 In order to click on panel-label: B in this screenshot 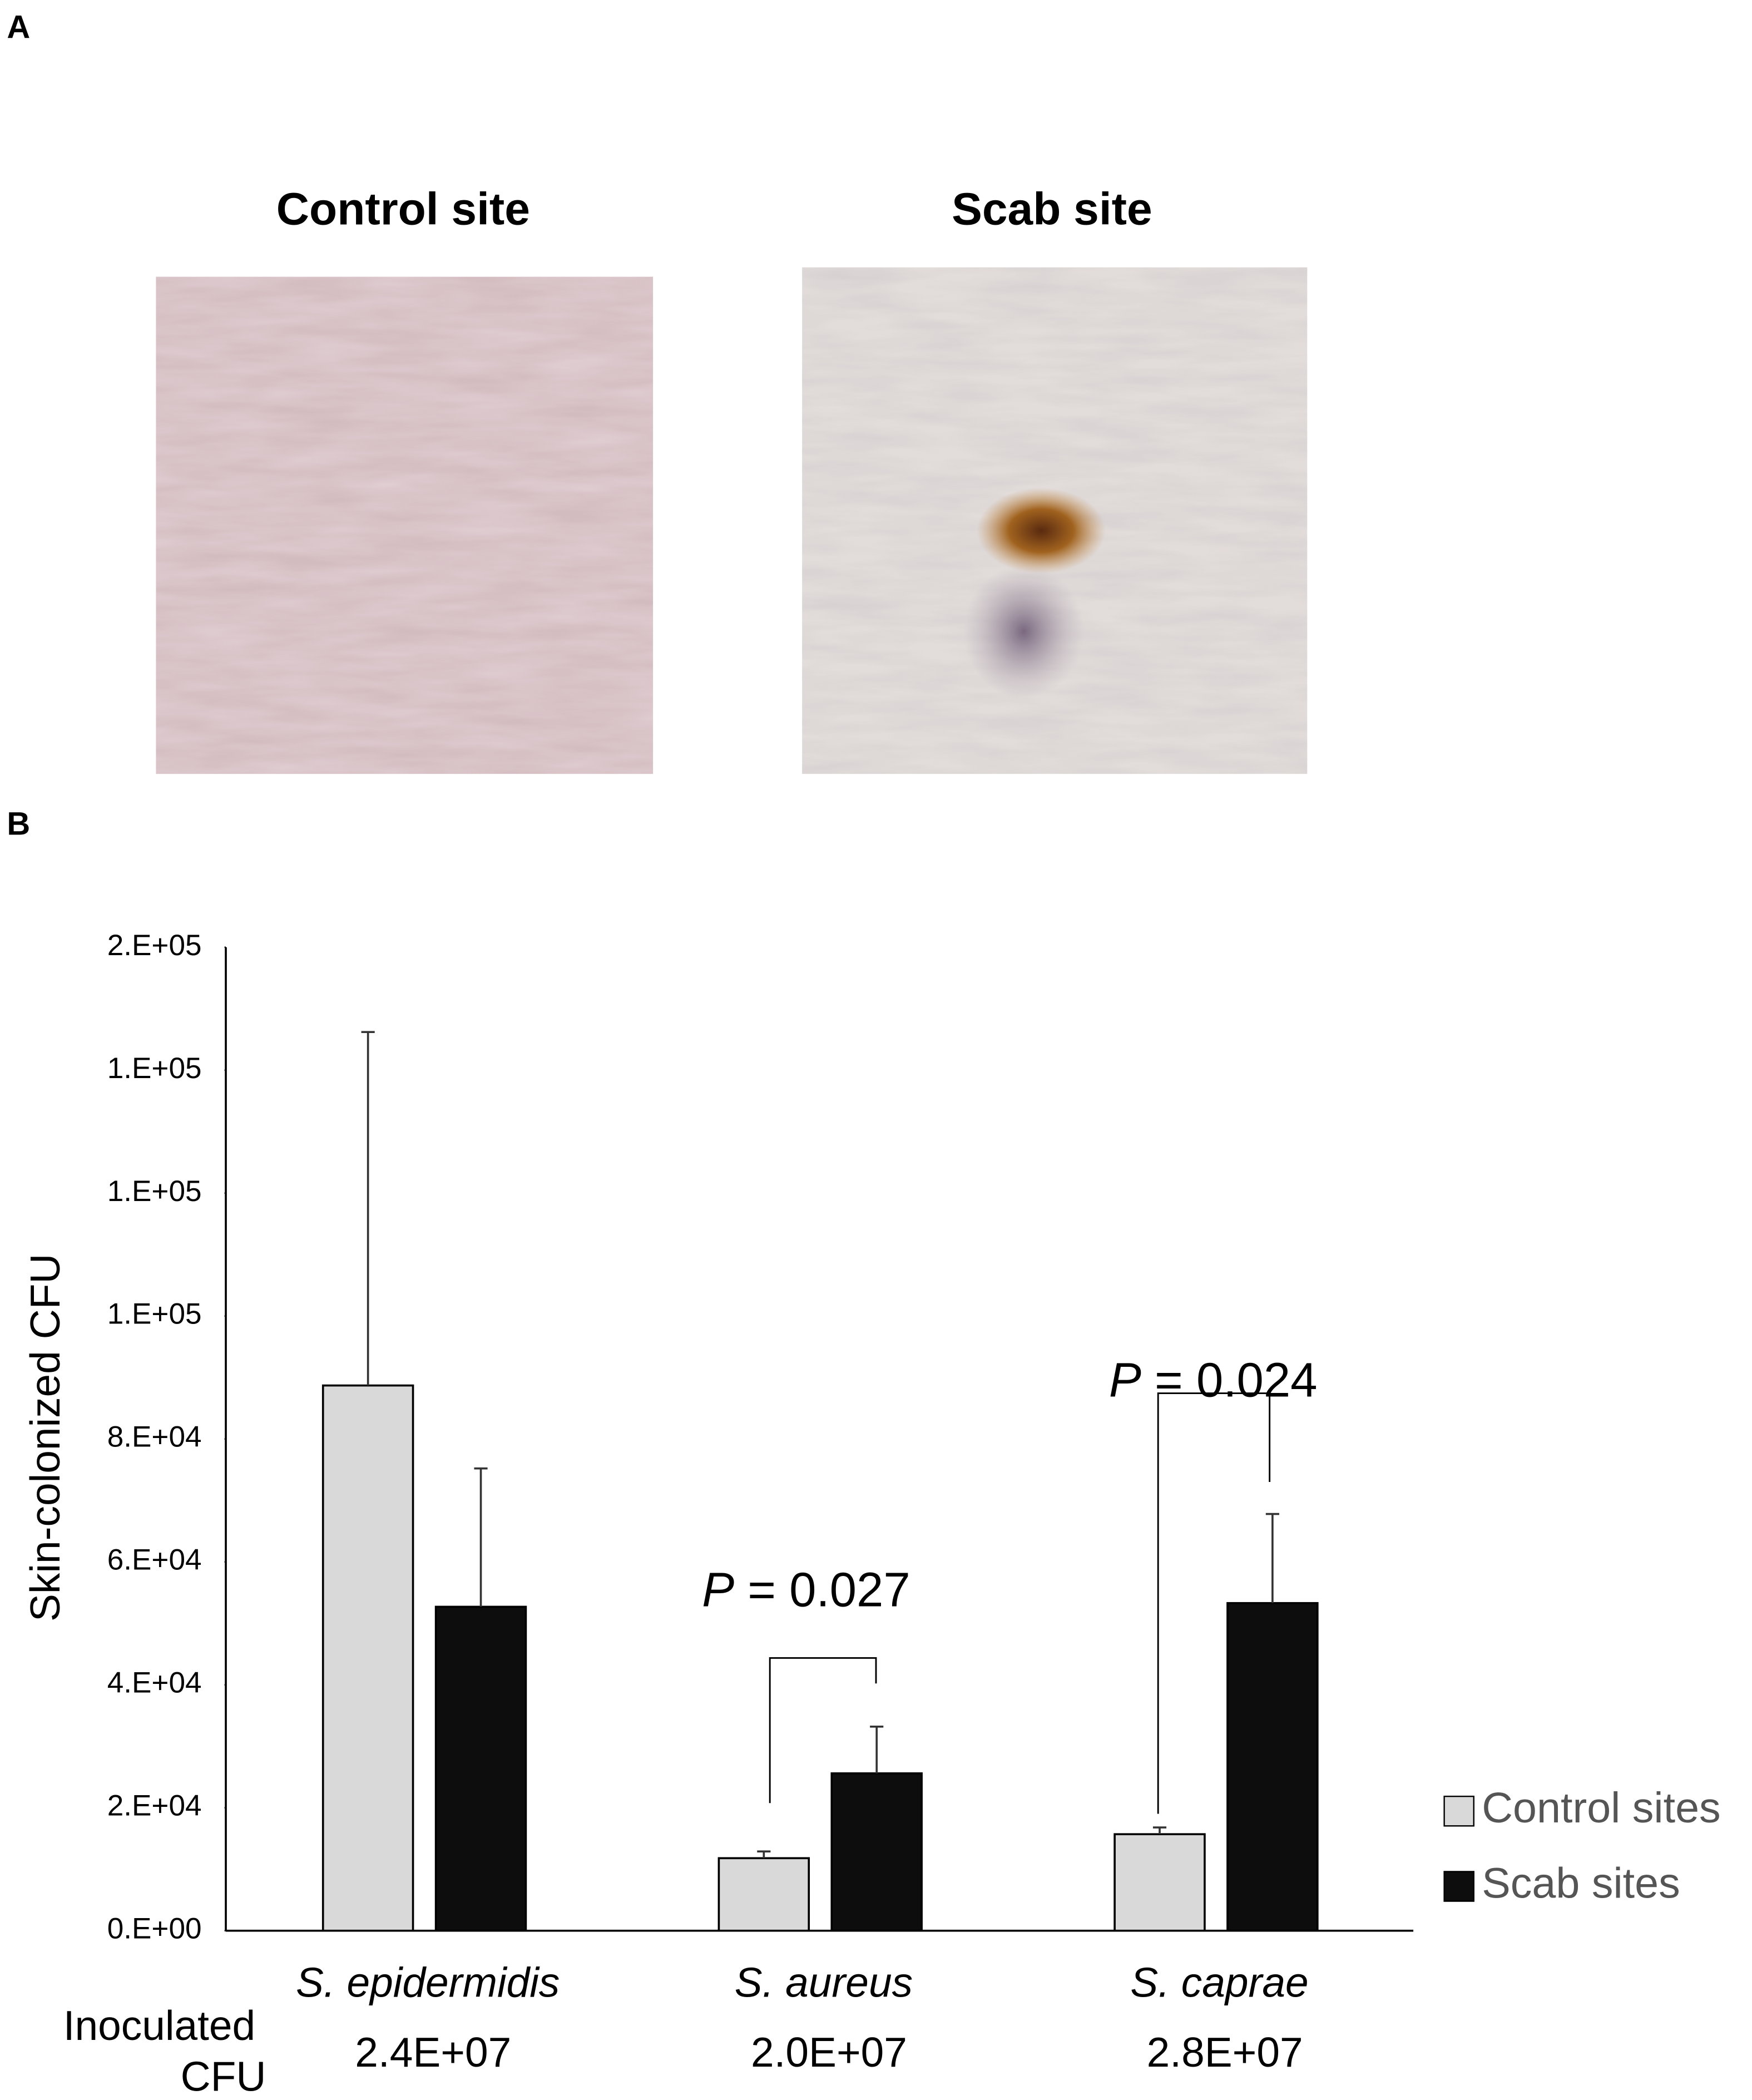, I will do `click(18, 824)`.